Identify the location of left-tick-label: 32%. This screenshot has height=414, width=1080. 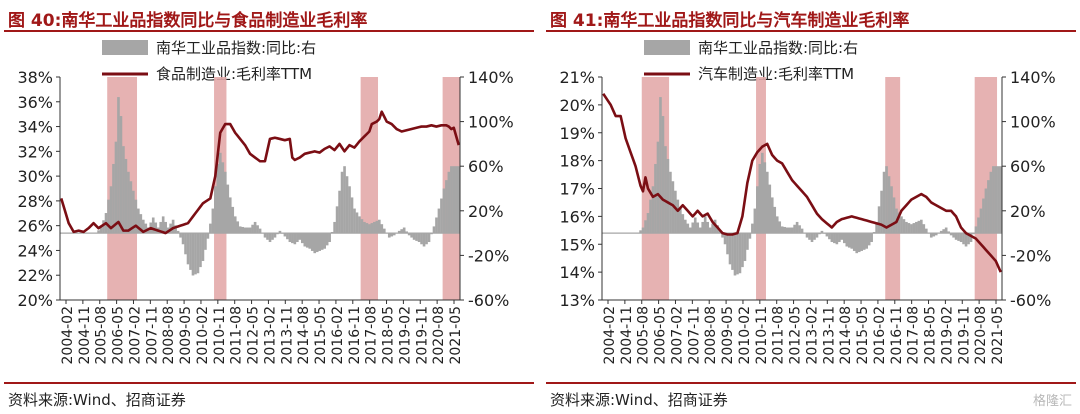
(35, 151).